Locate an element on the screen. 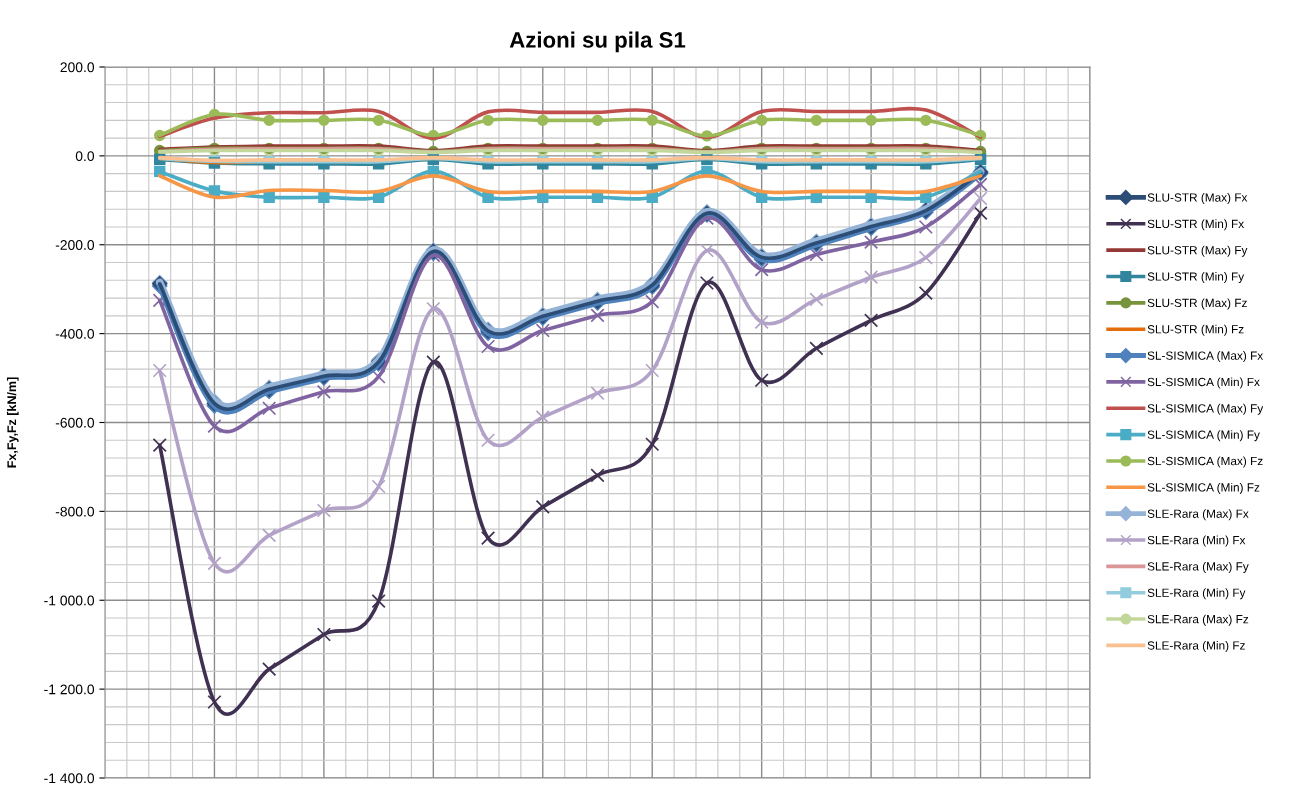 The width and height of the screenshot is (1296, 792). legend-label: SL-SISMICA (Min) Fx is located at coordinates (1203, 383).